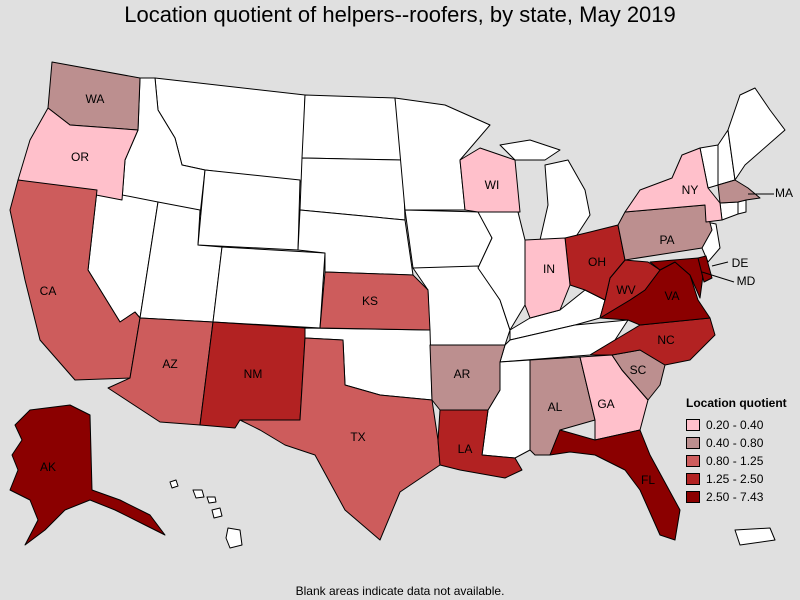 The height and width of the screenshot is (600, 800). What do you see at coordinates (666, 240) in the screenshot?
I see `label-pa: PA` at bounding box center [666, 240].